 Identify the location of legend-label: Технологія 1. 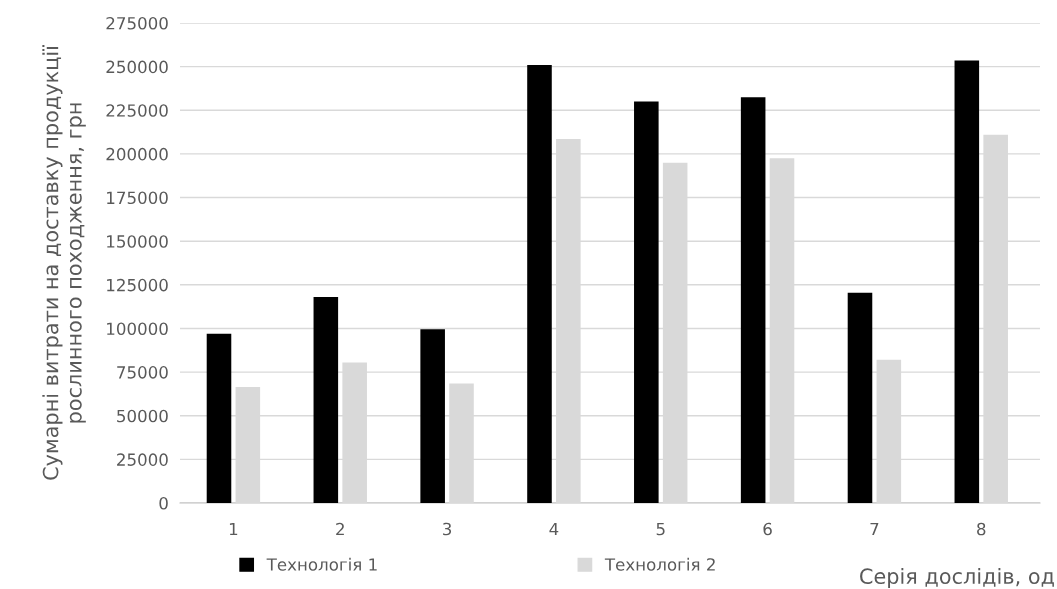
(321, 564).